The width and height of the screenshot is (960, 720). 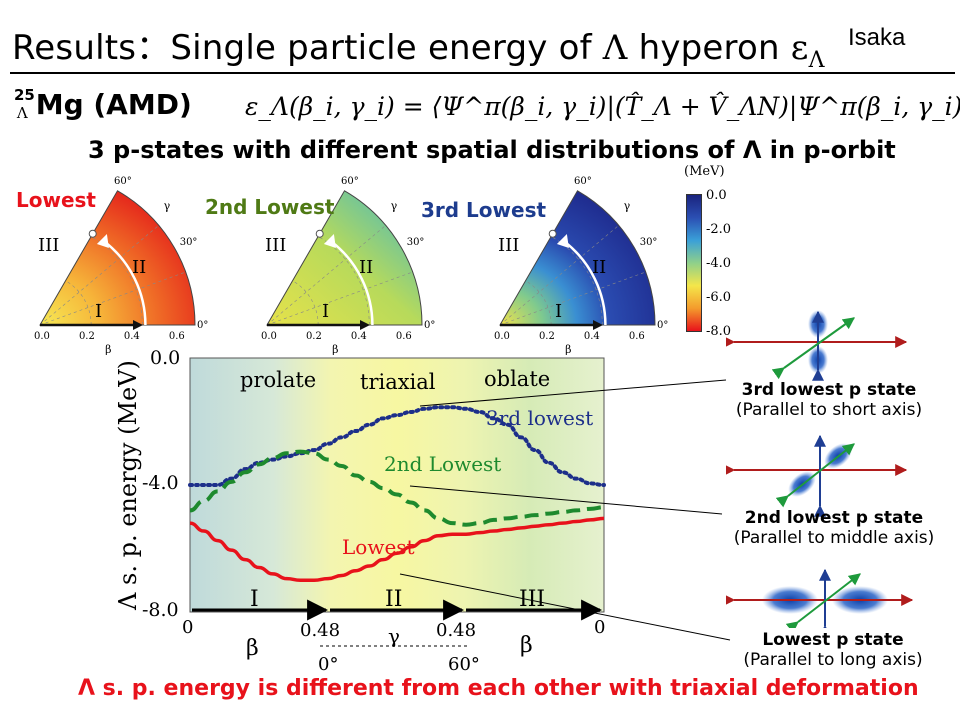 What do you see at coordinates (482, 73) in the screenshot?
I see `title-rule` at bounding box center [482, 73].